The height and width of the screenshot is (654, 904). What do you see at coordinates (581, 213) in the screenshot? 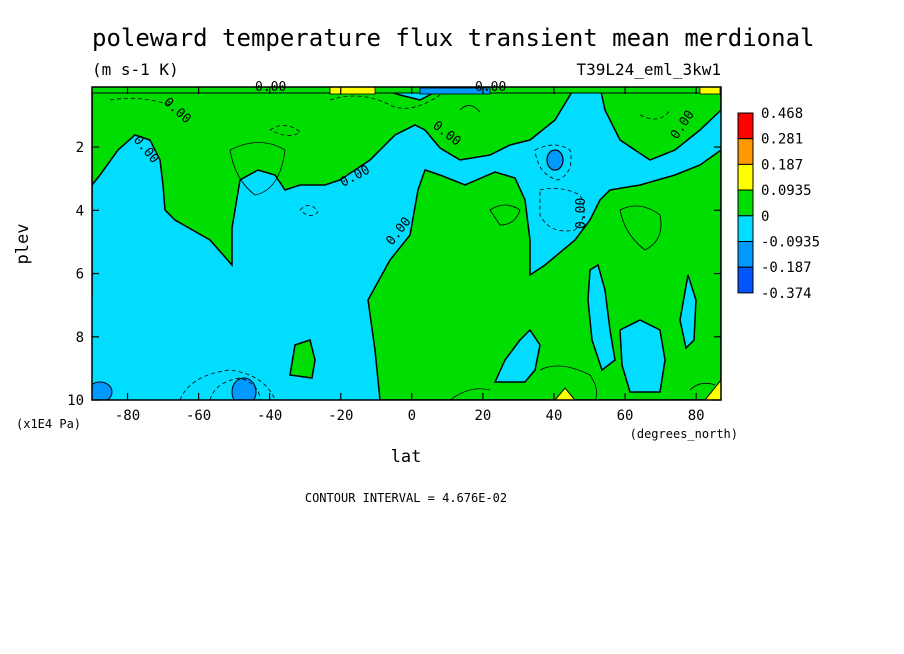
I see `contour-label: 0.00` at bounding box center [581, 213].